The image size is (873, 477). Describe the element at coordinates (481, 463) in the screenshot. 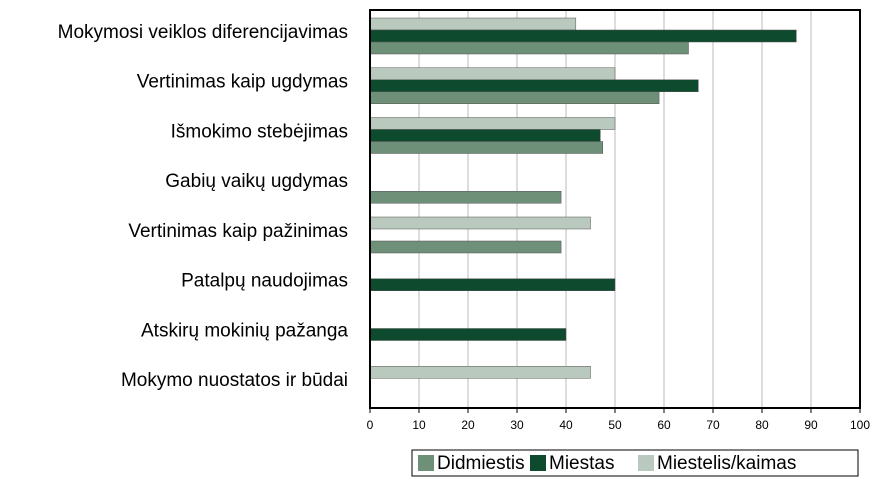

I see `legend-label: Didmiestis` at that location.